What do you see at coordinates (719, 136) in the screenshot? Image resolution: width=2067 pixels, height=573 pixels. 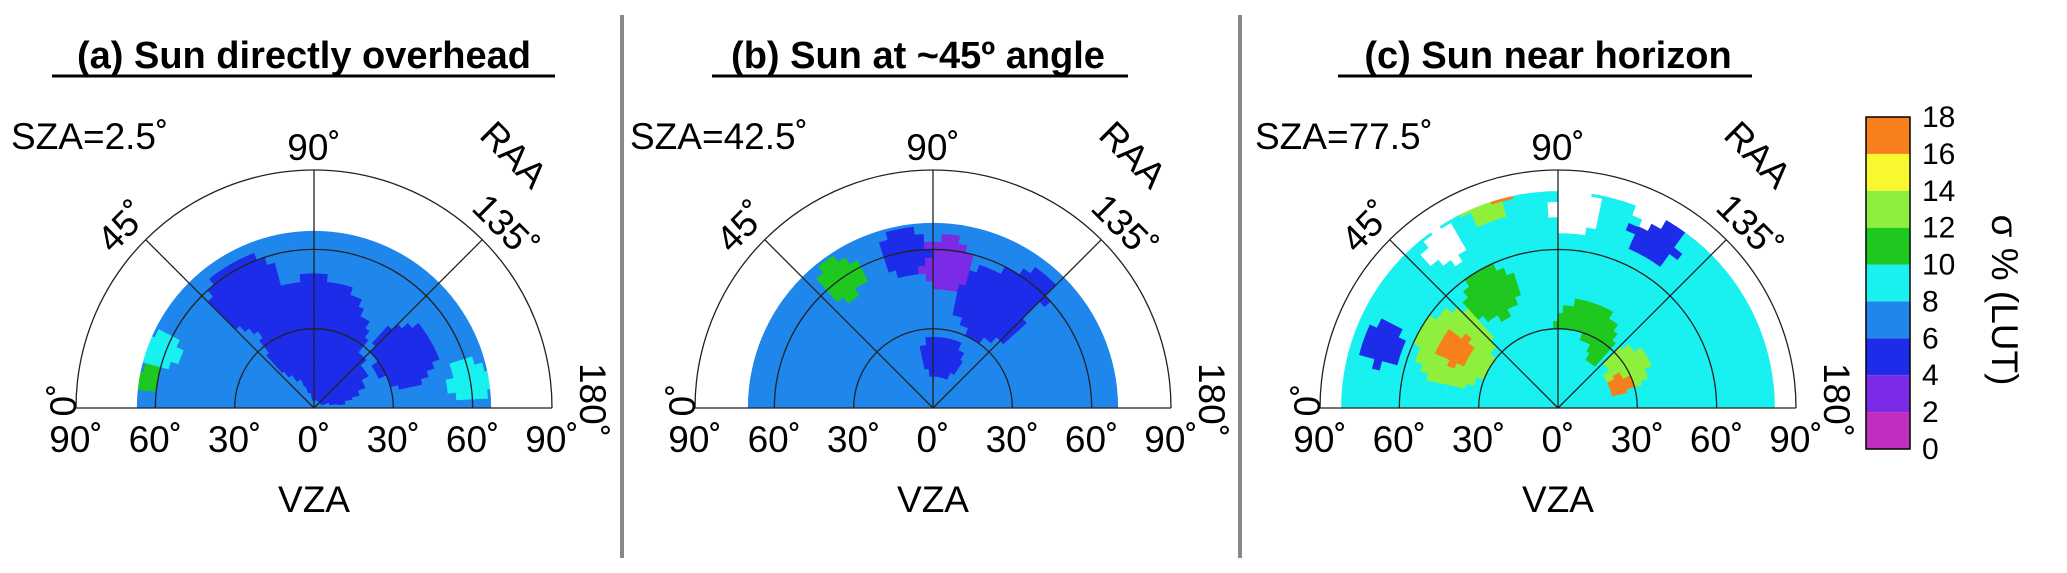 I see `sza-annotation: SZA=42.5˚` at bounding box center [719, 136].